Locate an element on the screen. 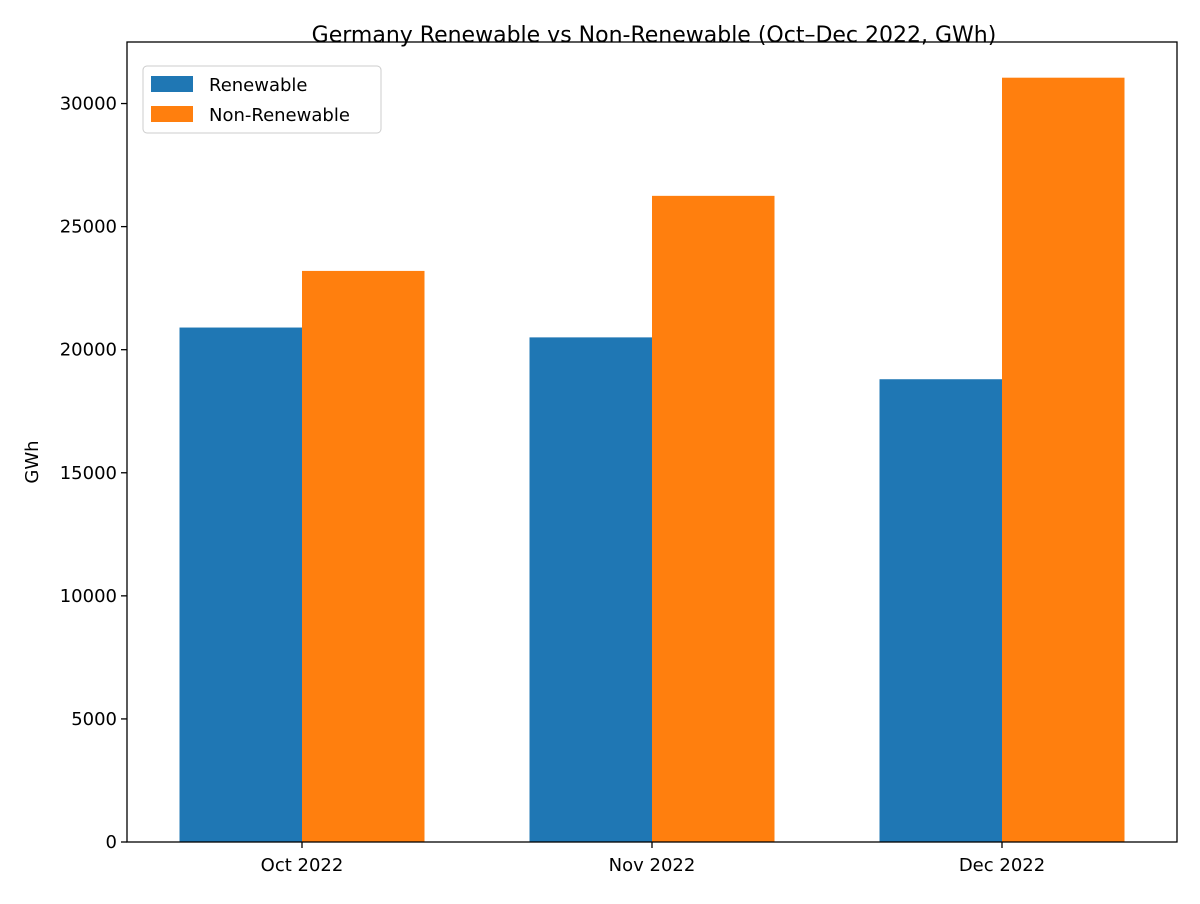 Image resolution: width=1200 pixels, height=904 pixels. legend-box is located at coordinates (262, 99).